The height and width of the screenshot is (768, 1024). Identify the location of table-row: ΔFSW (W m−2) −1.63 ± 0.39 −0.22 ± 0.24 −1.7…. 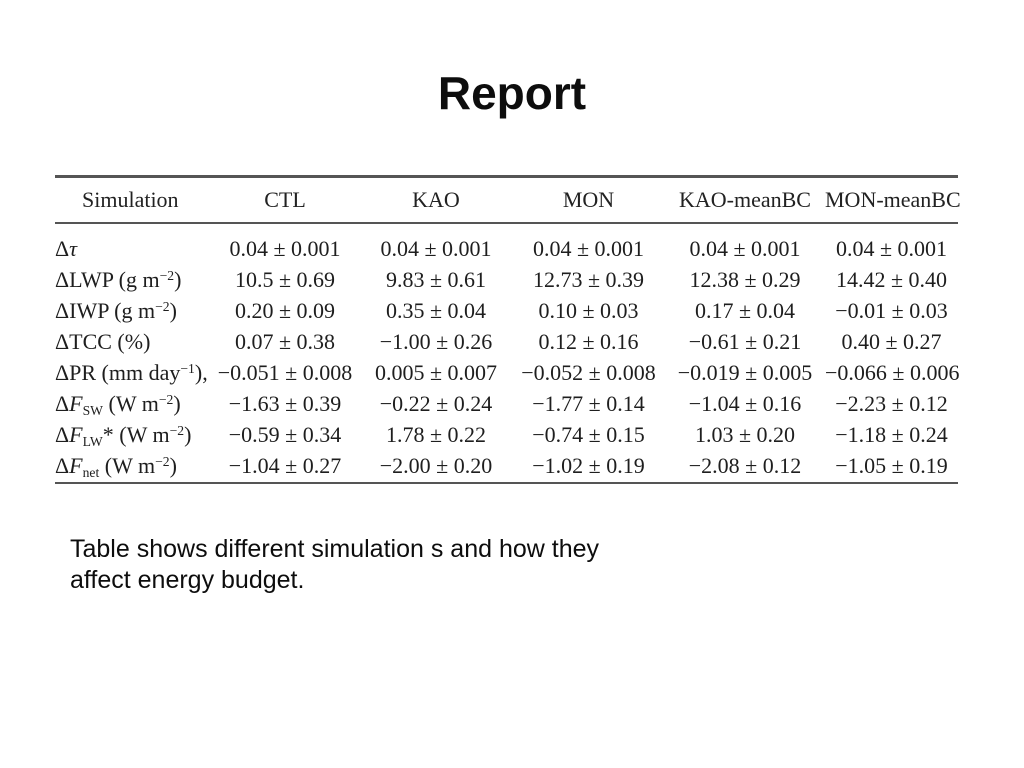
(506, 404).